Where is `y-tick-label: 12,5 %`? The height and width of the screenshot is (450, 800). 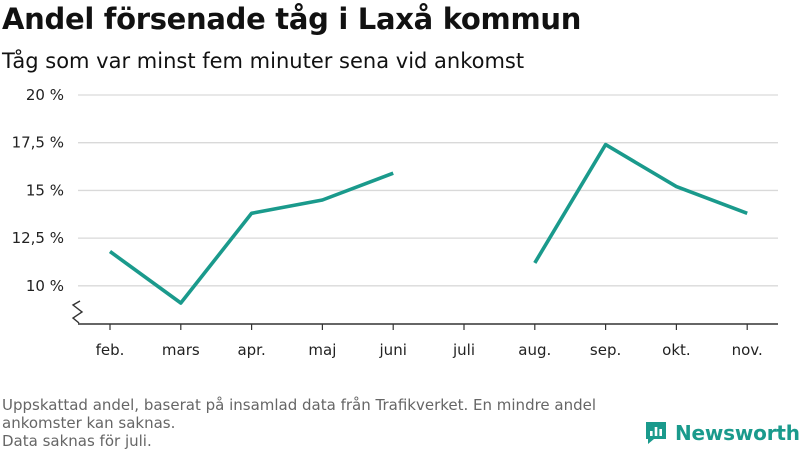
y-tick-label: 12,5 % is located at coordinates (38, 238).